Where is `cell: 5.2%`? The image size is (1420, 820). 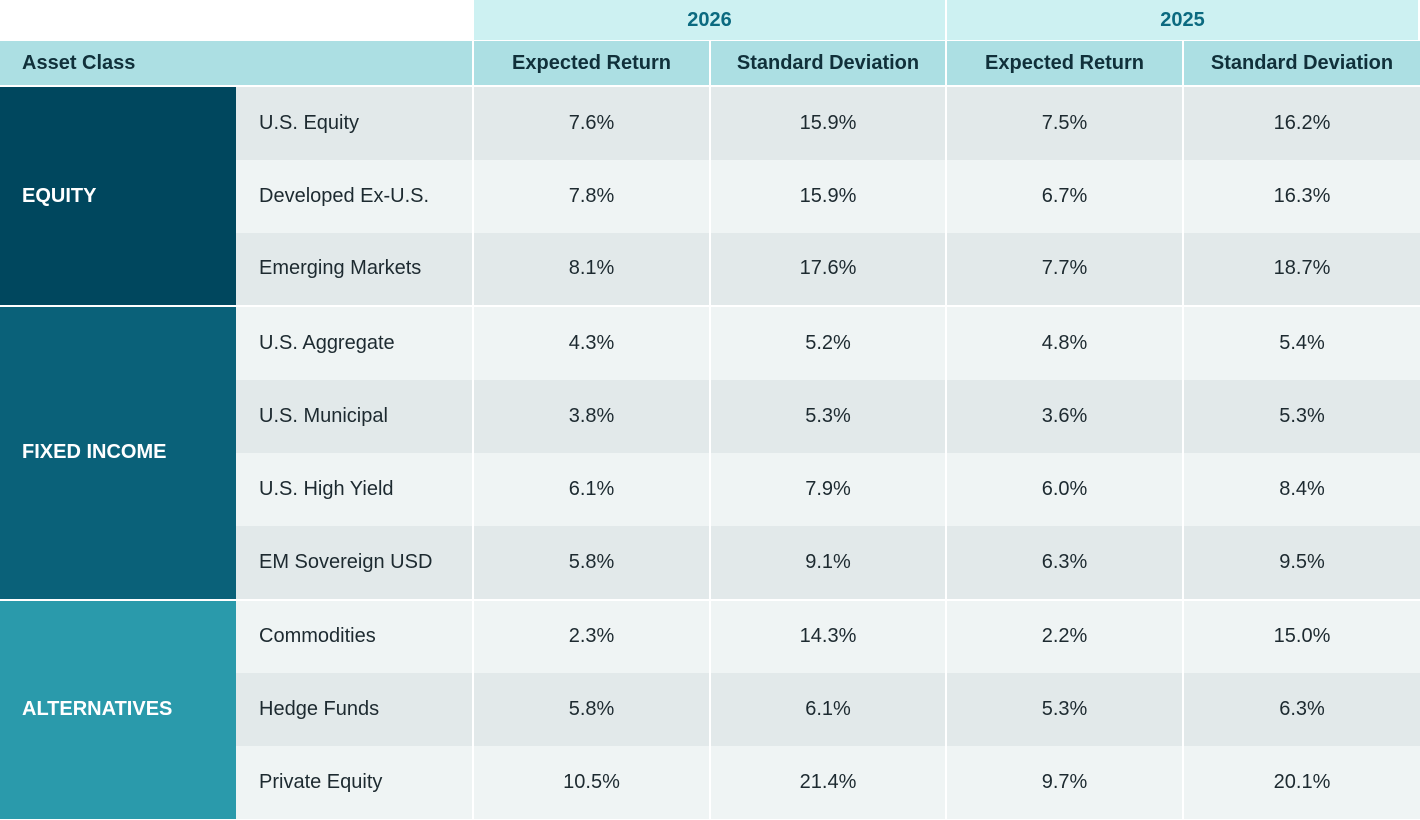
cell: 5.2% is located at coordinates (828, 344).